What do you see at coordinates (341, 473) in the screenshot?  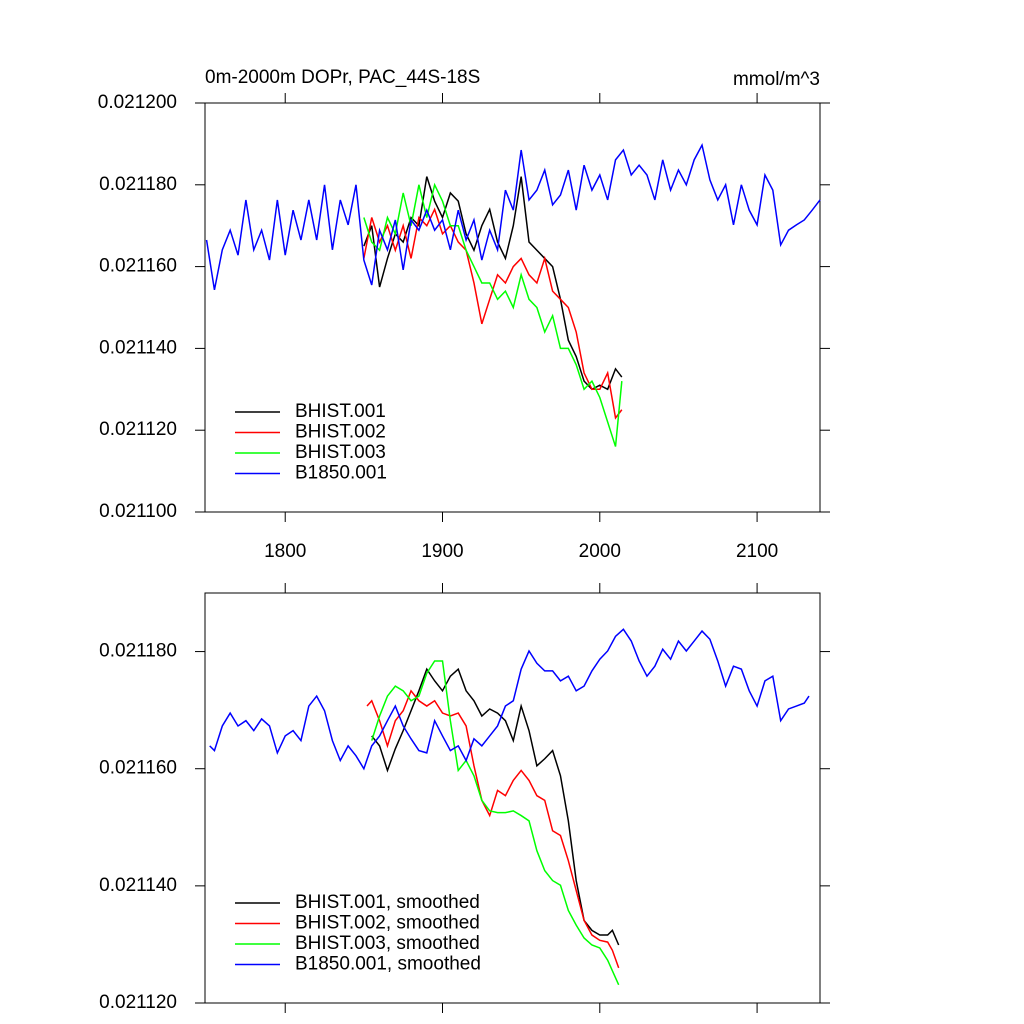 I see `legend-label: B1850.001` at bounding box center [341, 473].